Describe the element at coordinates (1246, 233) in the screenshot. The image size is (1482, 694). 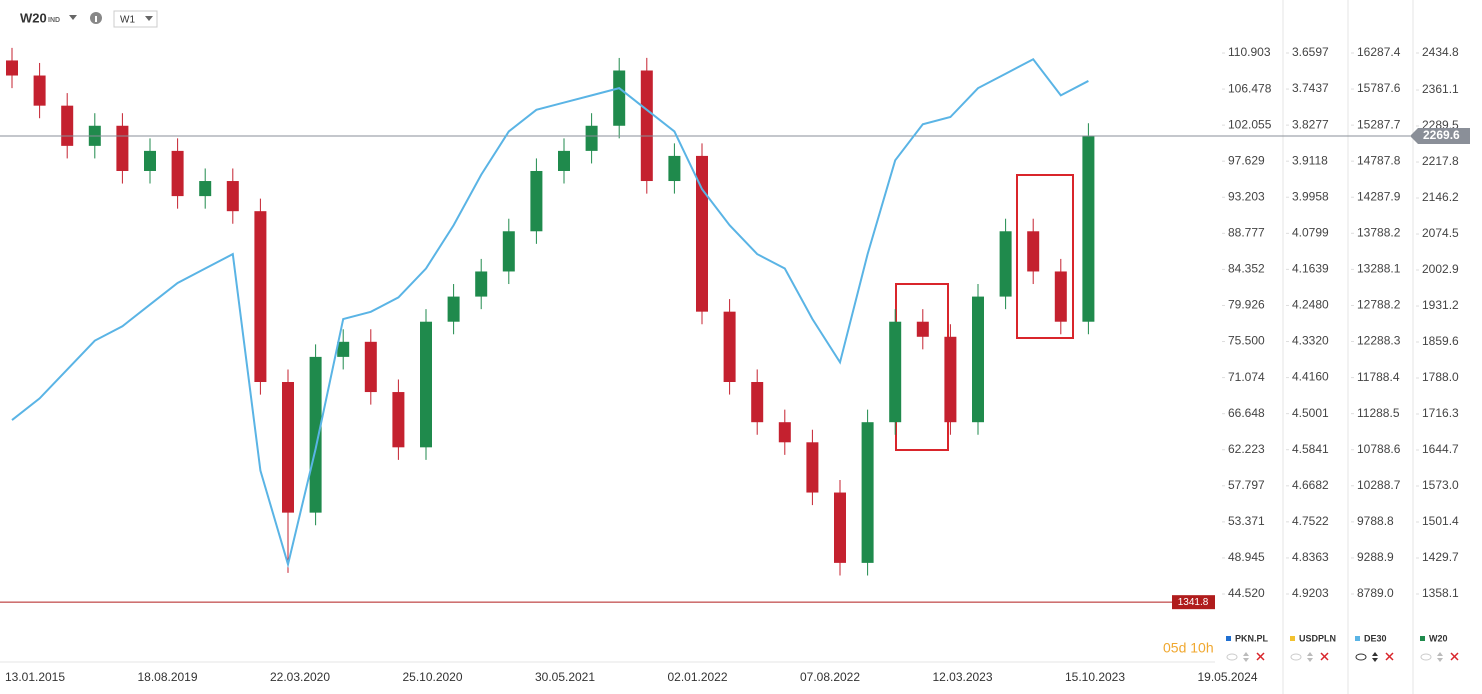
I see `y-tick-label: 88.777` at that location.